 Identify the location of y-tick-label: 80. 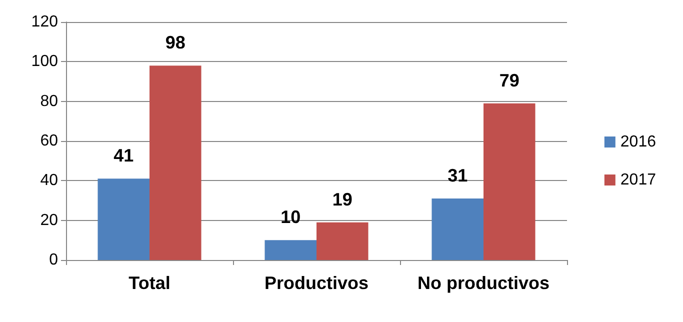
(49, 101).